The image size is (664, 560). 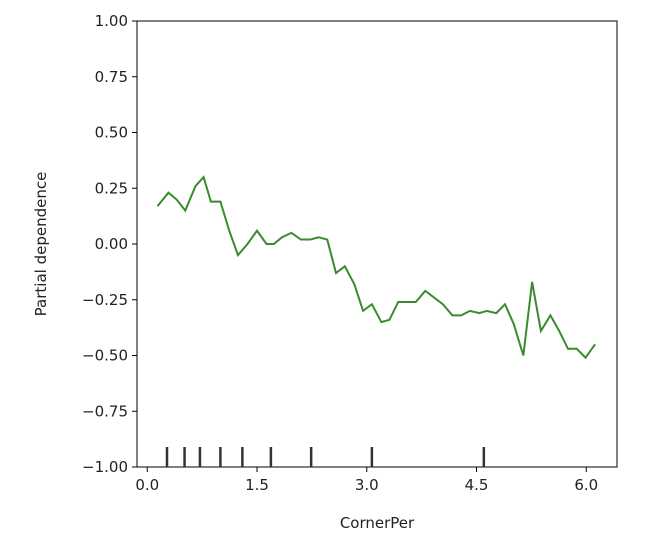 What do you see at coordinates (105, 356) in the screenshot?
I see `y-tick-label: −0.50` at bounding box center [105, 356].